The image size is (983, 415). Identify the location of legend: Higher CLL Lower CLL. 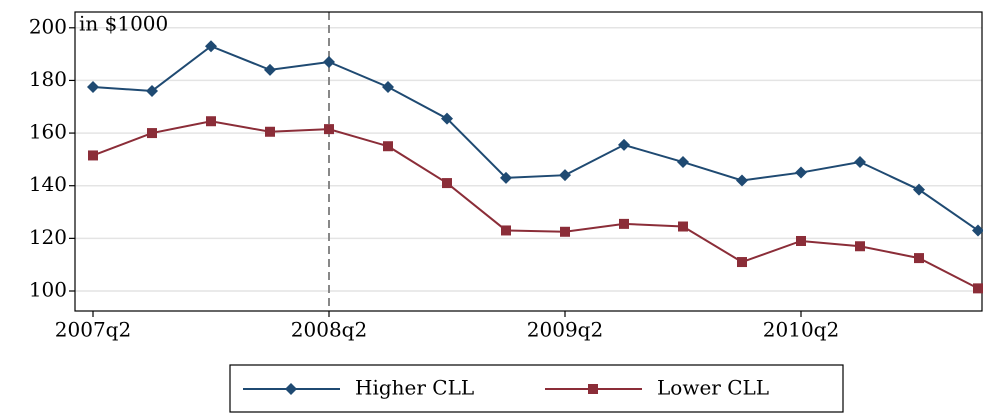
(536, 388).